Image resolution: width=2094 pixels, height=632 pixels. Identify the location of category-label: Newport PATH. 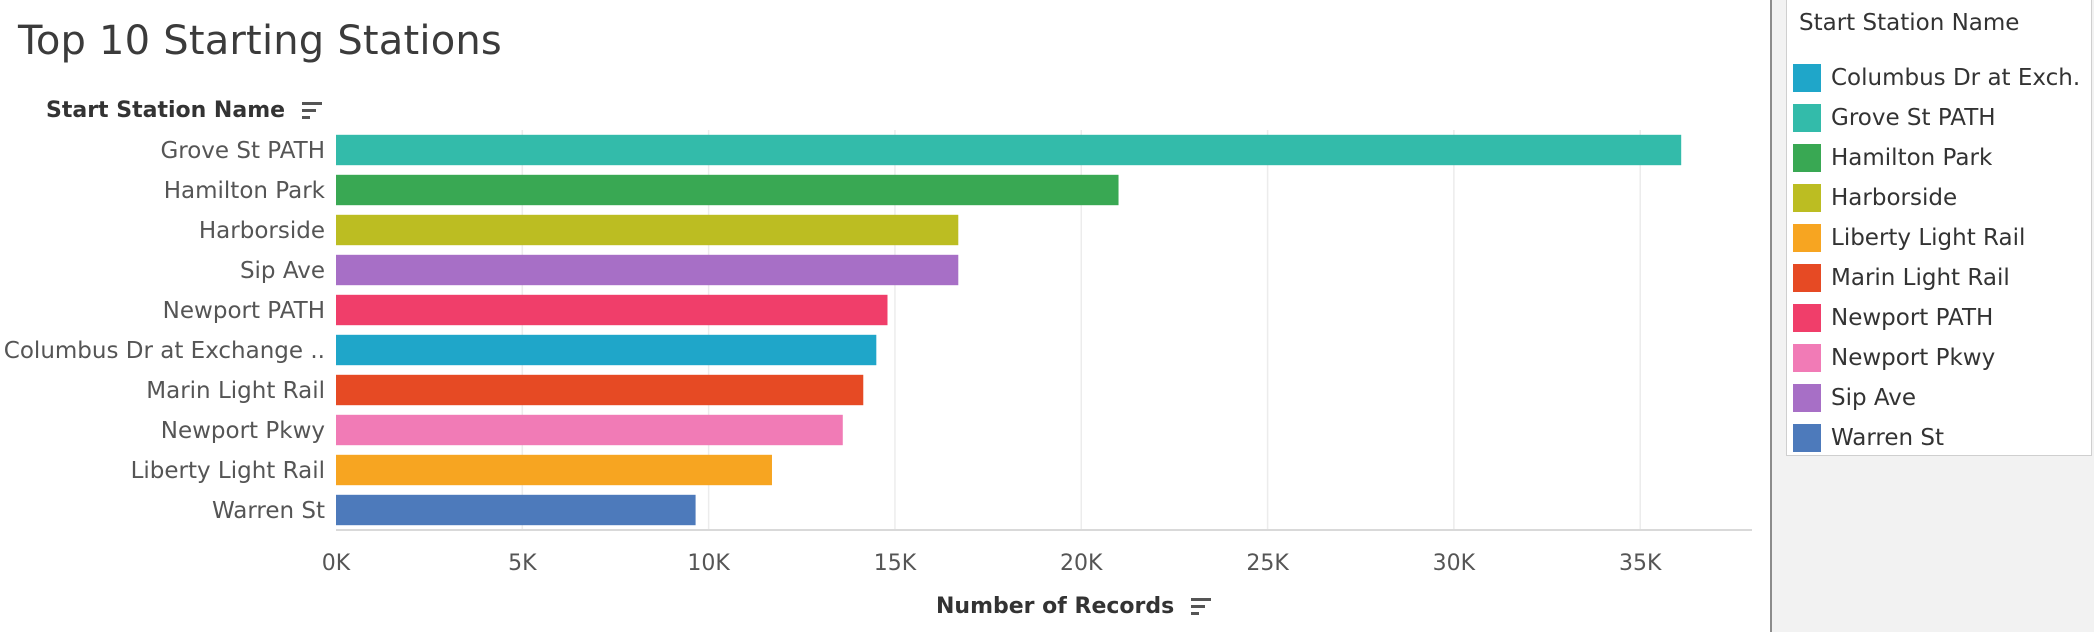
(244, 311).